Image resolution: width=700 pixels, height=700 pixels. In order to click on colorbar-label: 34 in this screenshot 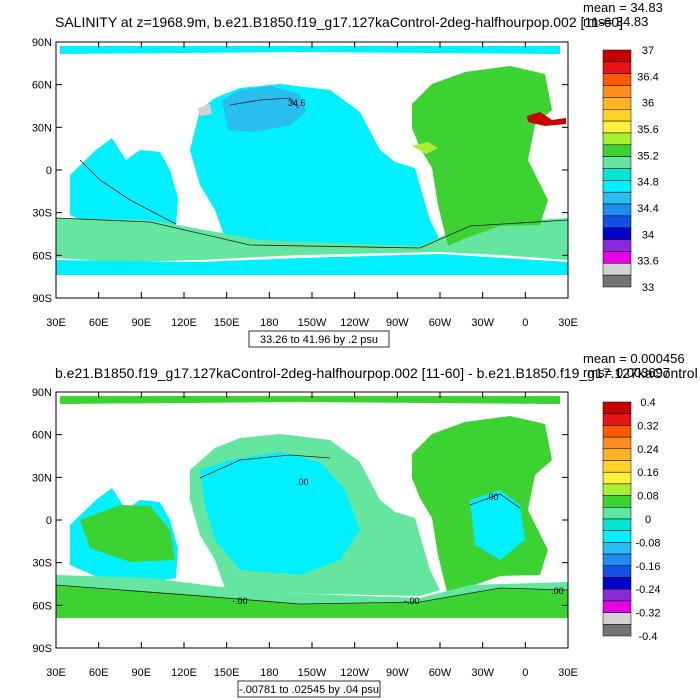, I will do `click(648, 235)`.